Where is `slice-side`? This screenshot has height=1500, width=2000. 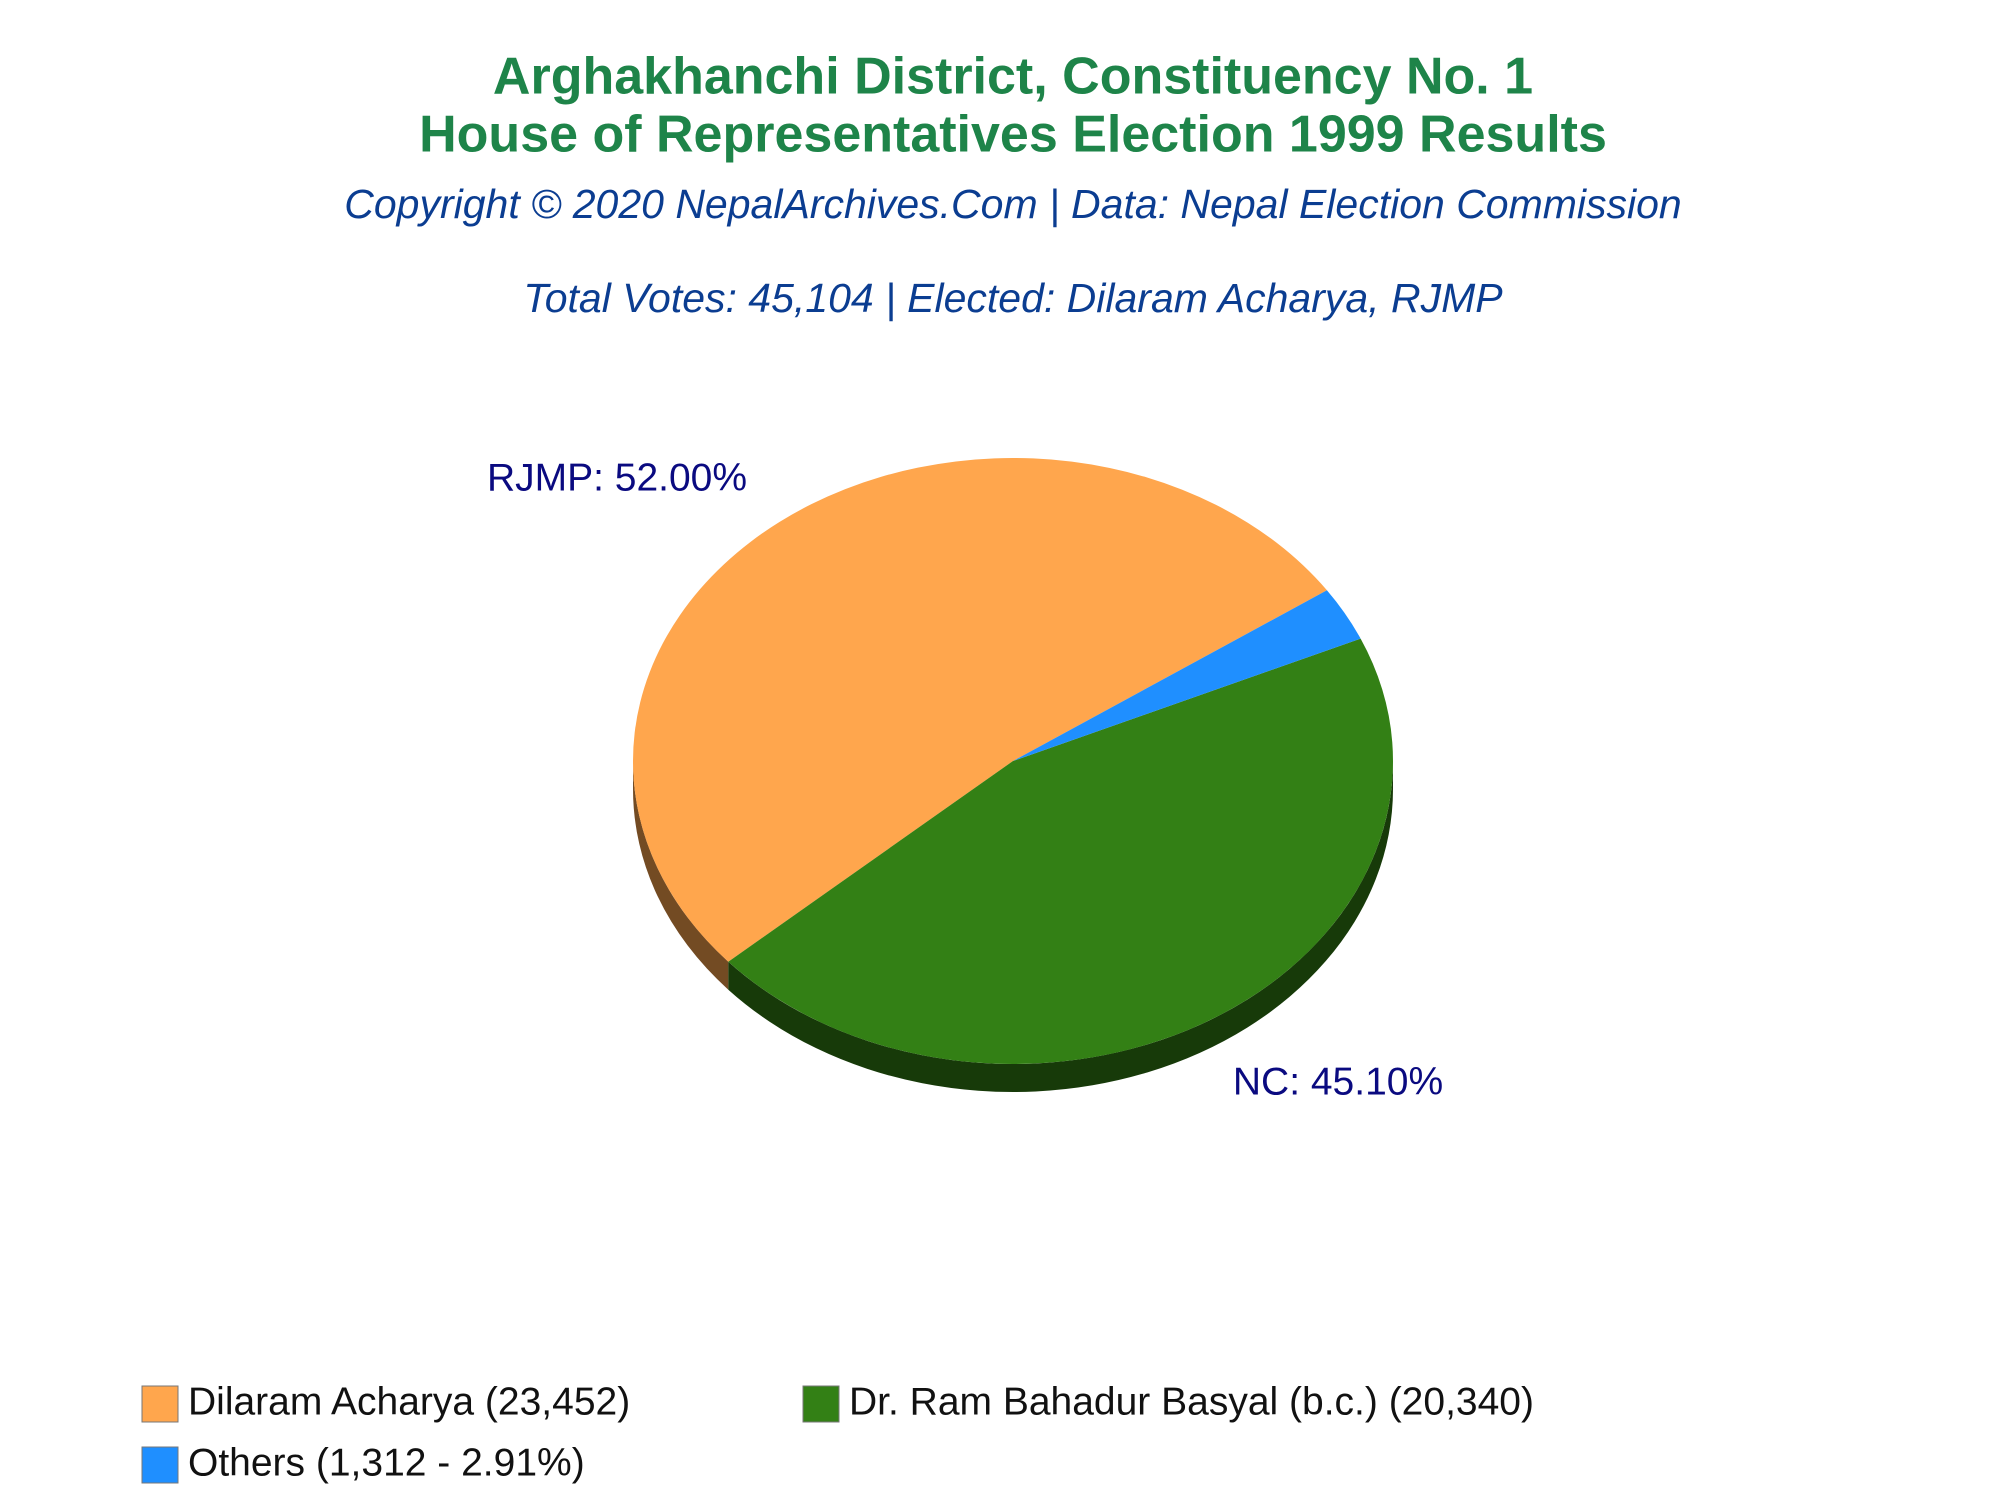
slice-side is located at coordinates (681, 875).